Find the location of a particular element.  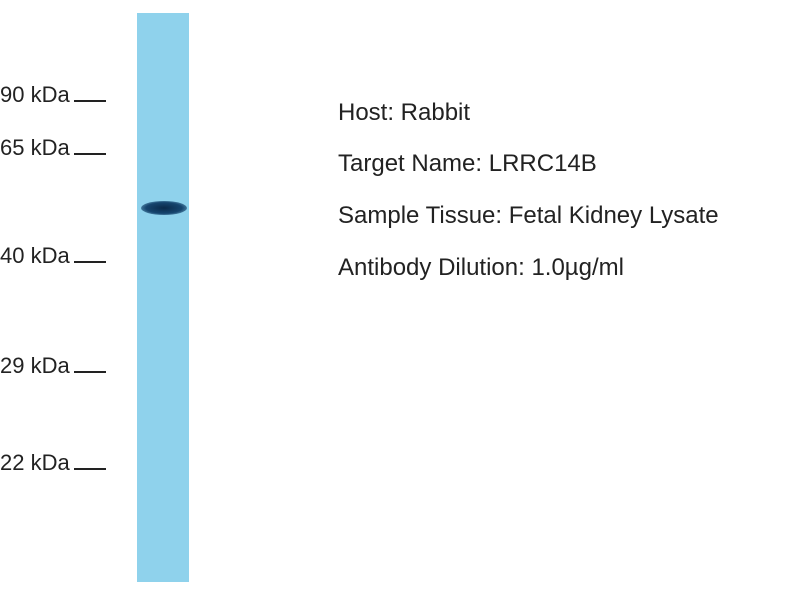

protein-band is located at coordinates (164, 208).